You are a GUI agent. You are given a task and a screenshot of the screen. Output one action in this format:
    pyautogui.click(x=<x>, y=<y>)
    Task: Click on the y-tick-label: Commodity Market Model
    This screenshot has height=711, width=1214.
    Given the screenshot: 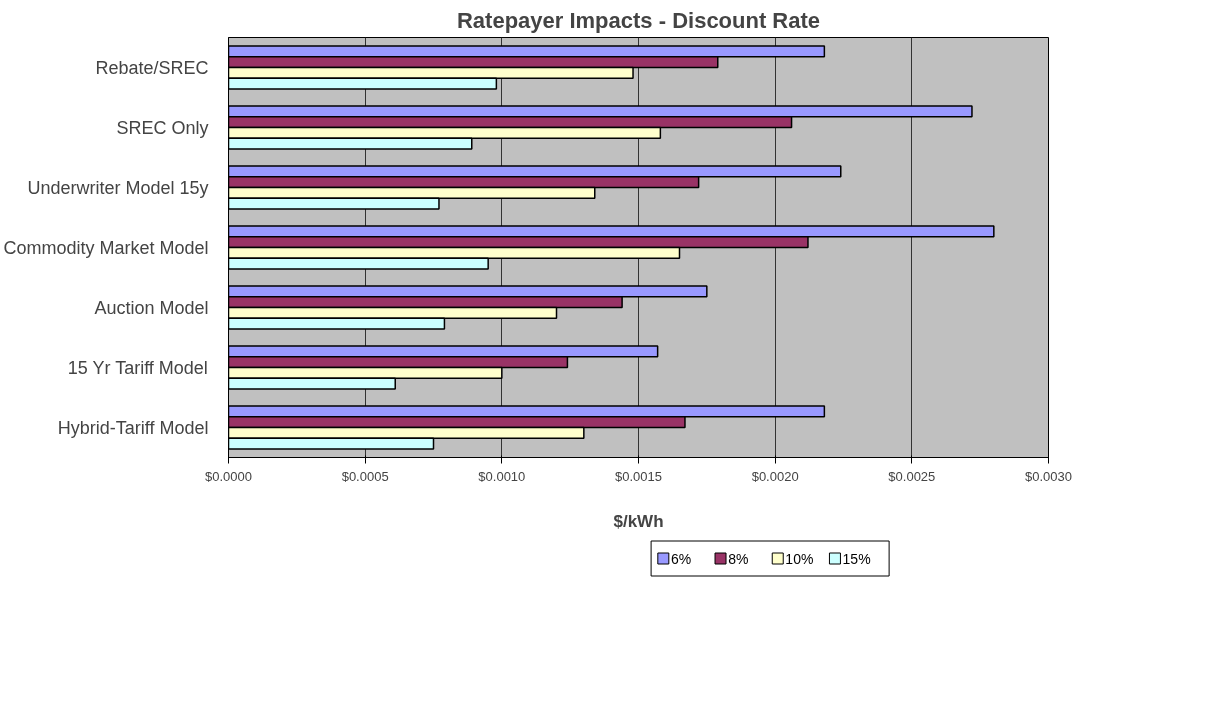 What is the action you would take?
    pyautogui.click(x=106, y=247)
    